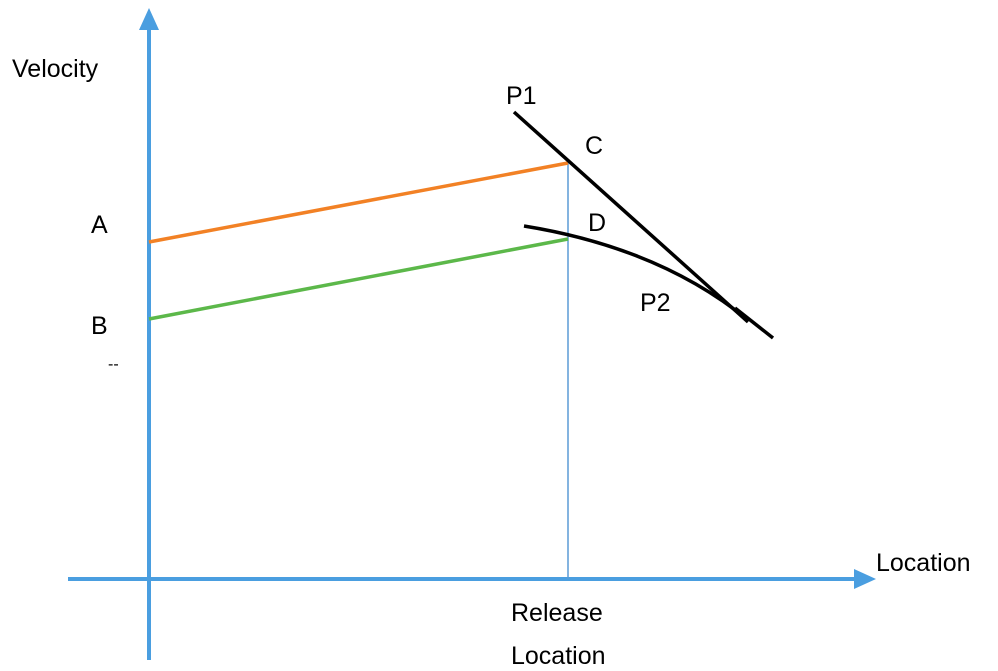 The image size is (998, 671). Describe the element at coordinates (597, 223) in the screenshot. I see `point-label-d: D` at that location.